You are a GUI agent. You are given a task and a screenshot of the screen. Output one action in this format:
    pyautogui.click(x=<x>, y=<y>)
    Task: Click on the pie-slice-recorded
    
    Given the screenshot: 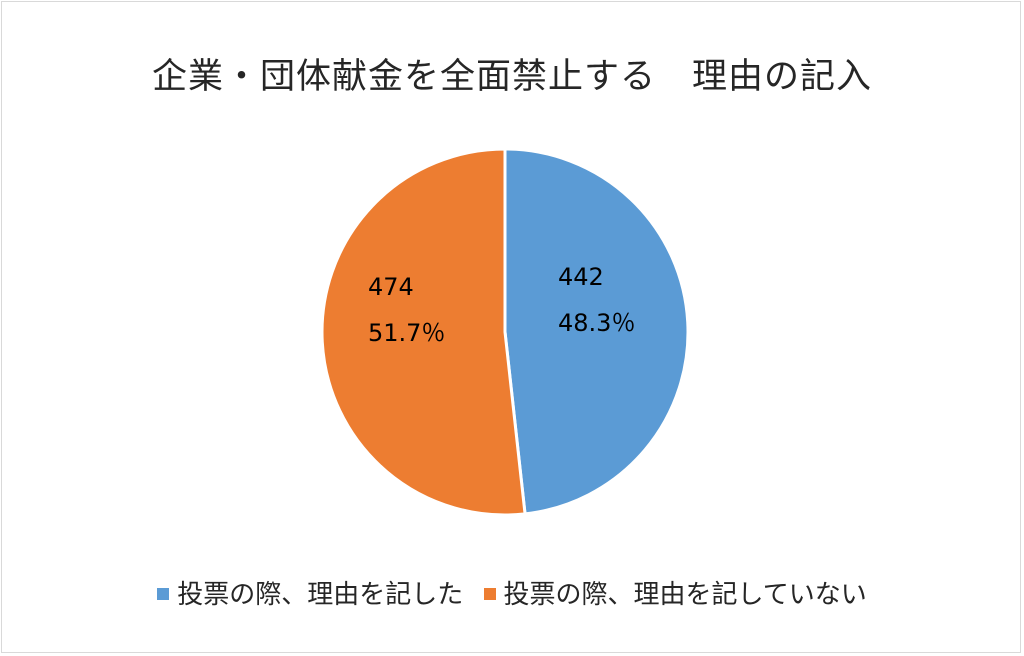 What is the action you would take?
    pyautogui.click(x=596, y=331)
    